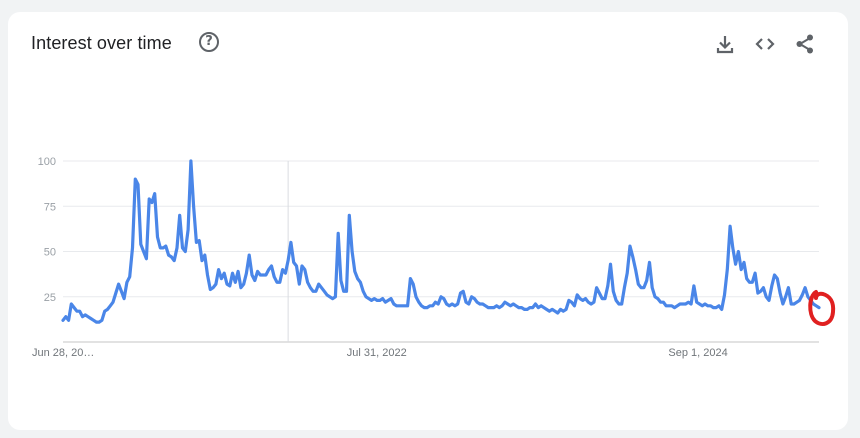  What do you see at coordinates (725, 44) in the screenshot?
I see `download-icon` at bounding box center [725, 44].